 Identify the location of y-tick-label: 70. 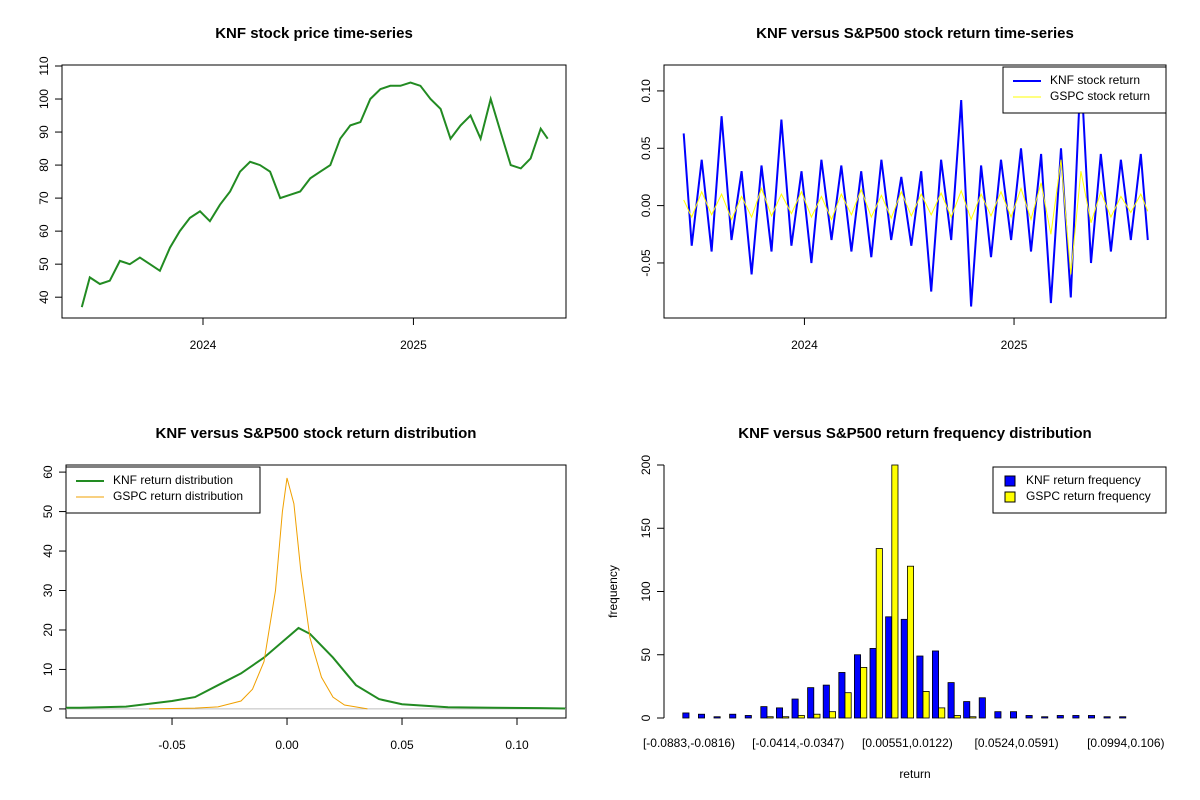
(44, 198).